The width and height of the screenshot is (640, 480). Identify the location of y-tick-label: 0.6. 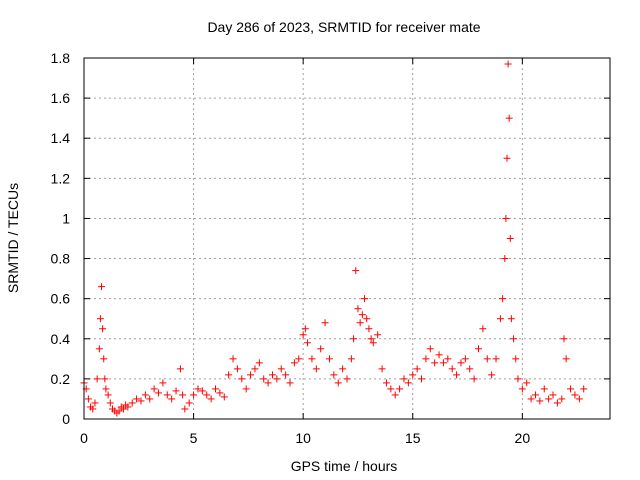
(61, 299).